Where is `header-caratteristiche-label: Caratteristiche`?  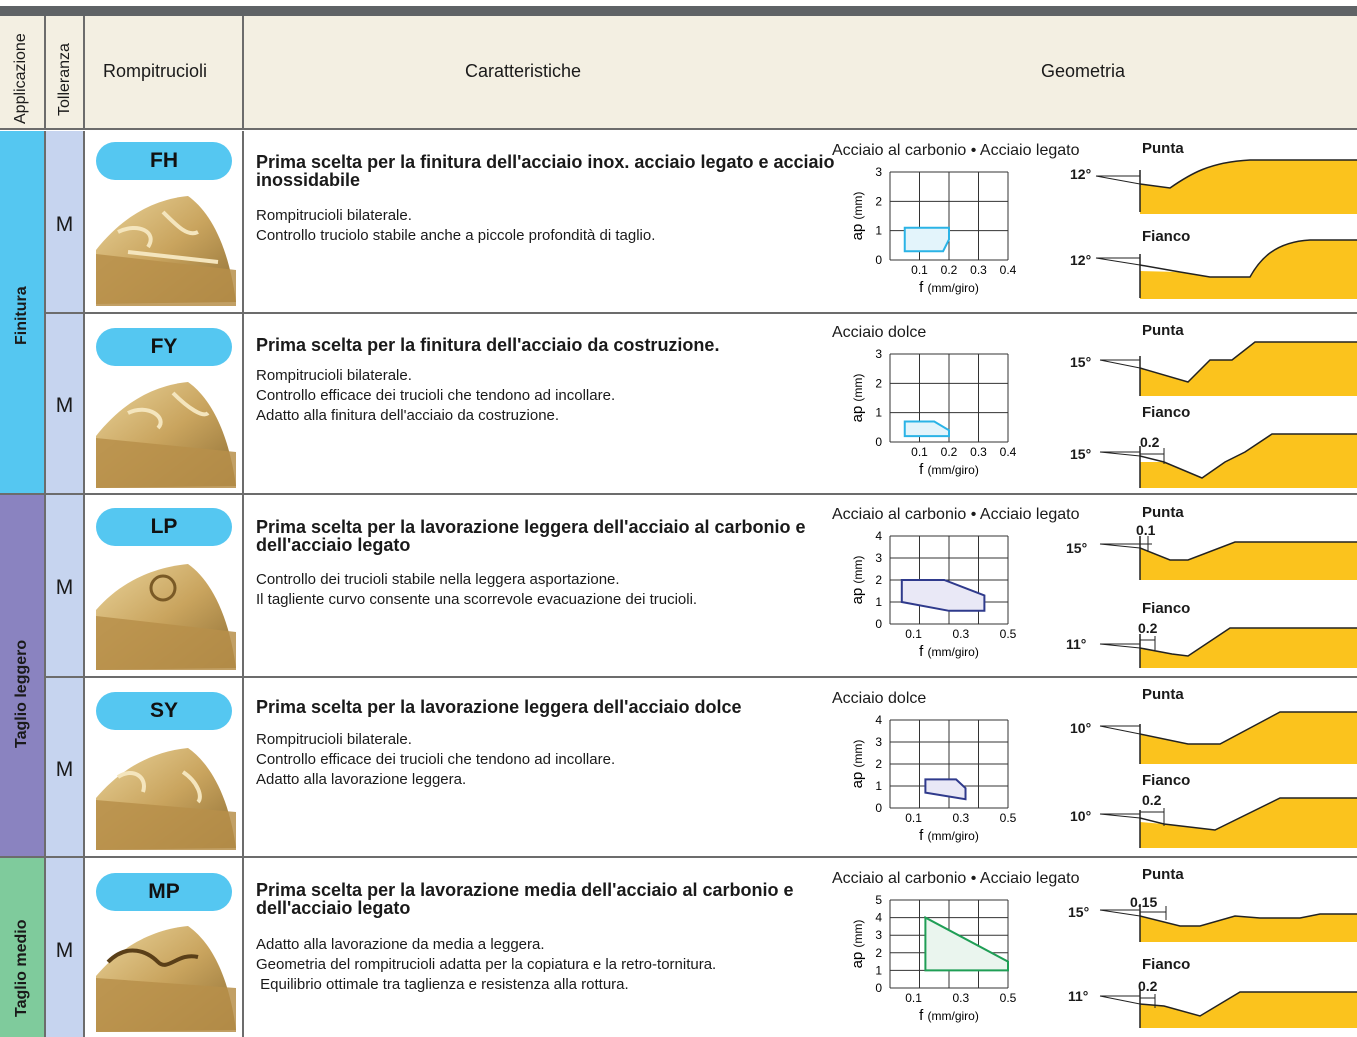
header-caratteristiche-label: Caratteristiche is located at coordinates (523, 71).